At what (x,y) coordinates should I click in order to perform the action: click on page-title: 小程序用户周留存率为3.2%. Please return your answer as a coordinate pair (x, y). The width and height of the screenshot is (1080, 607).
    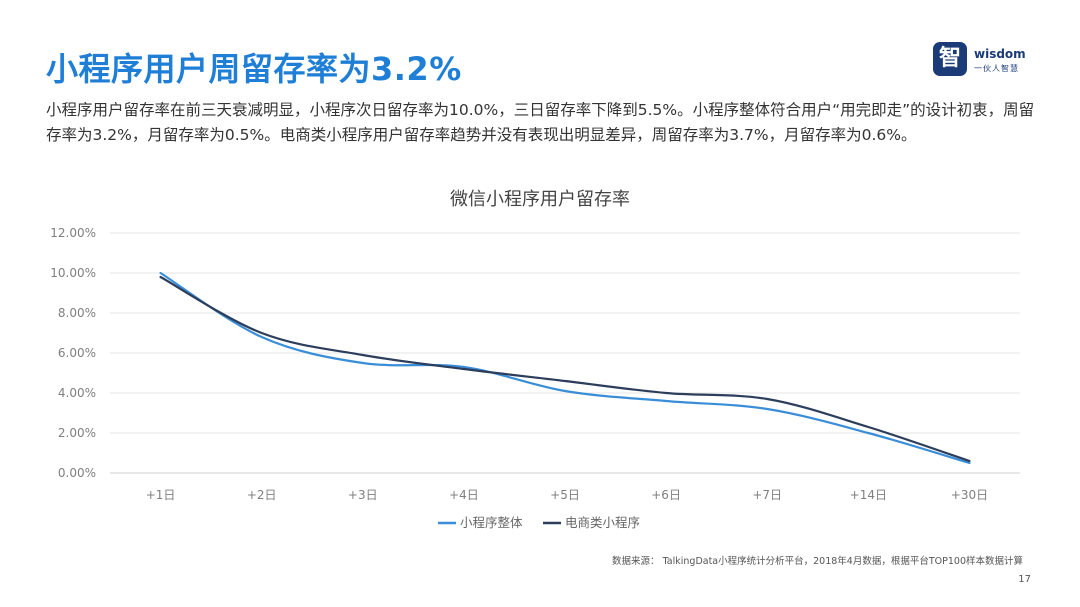
    Looking at the image, I should click on (254, 69).